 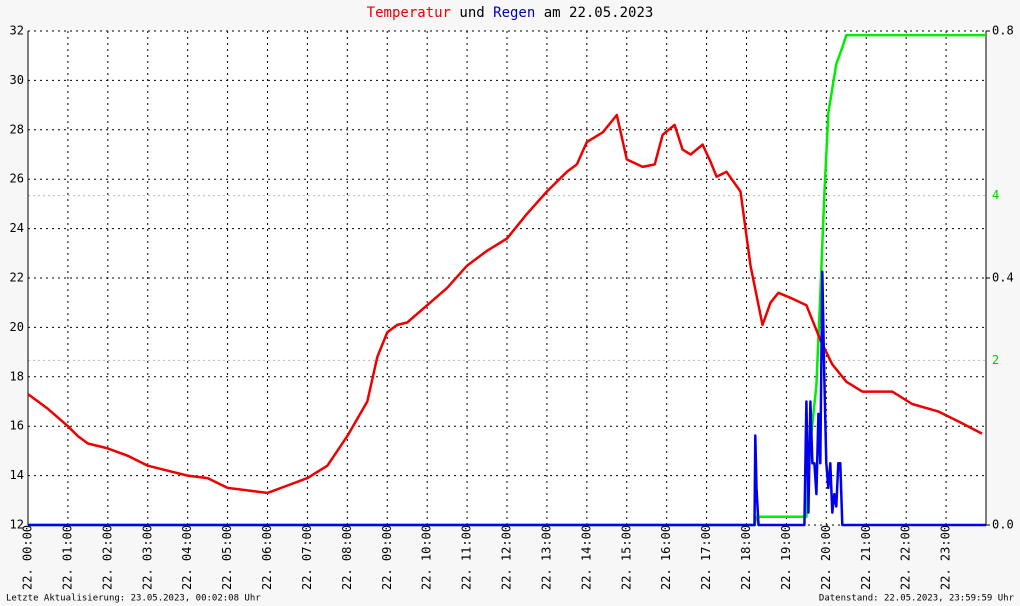 I want to click on y-tick-label: 16, so click(x=17, y=426).